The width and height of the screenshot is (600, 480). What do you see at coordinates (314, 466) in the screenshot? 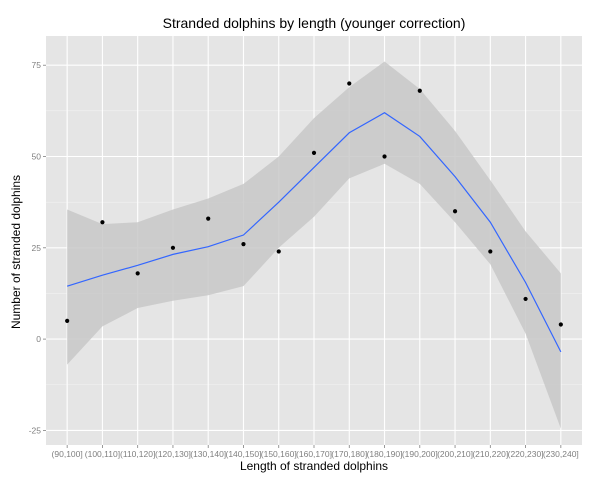
I see `x-axis-label: Length of stranded dolphins` at bounding box center [314, 466].